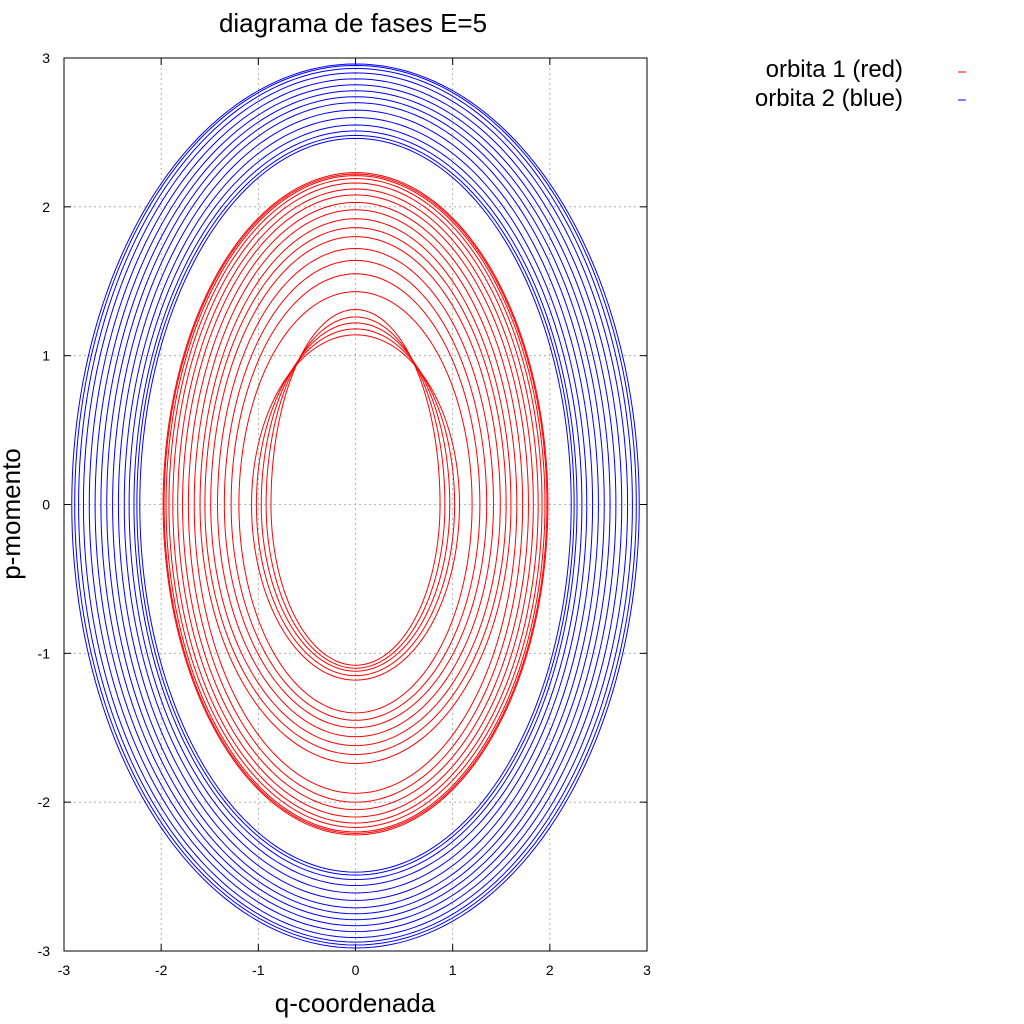 Image resolution: width=1024 pixels, height=1024 pixels. I want to click on y-tick-label: -1, so click(44, 653).